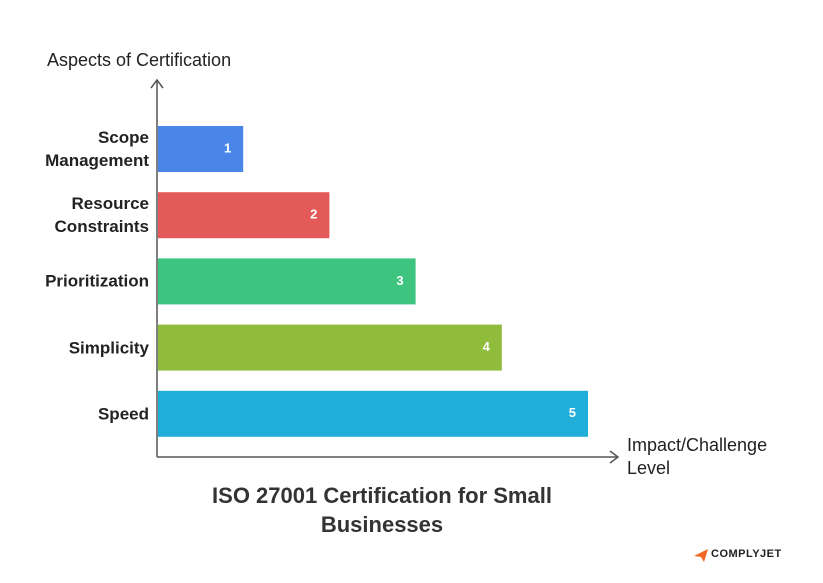  I want to click on value-label: 3, so click(399, 280).